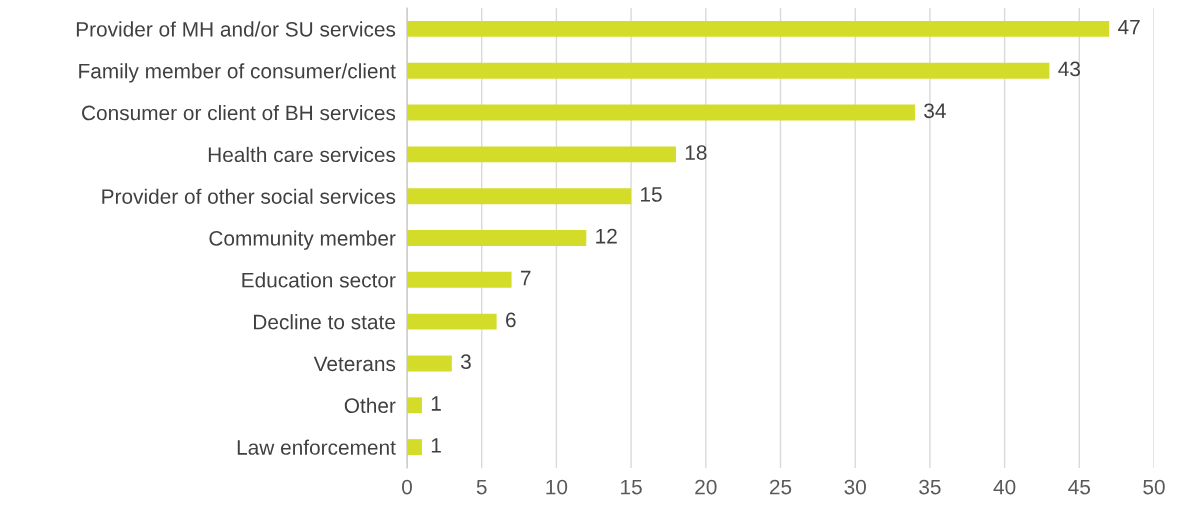 The image size is (1189, 509). Describe the element at coordinates (525, 278) in the screenshot. I see `data-label: 7` at that location.